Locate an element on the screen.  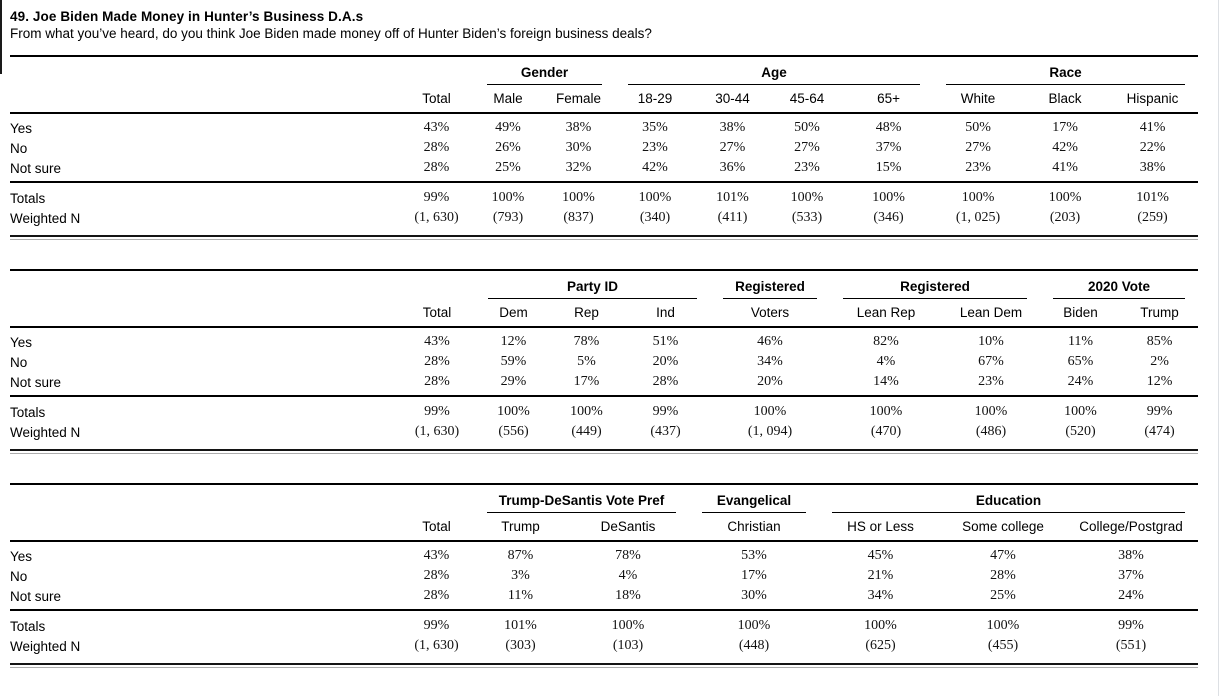
value-cell: 45% is located at coordinates (880, 555).